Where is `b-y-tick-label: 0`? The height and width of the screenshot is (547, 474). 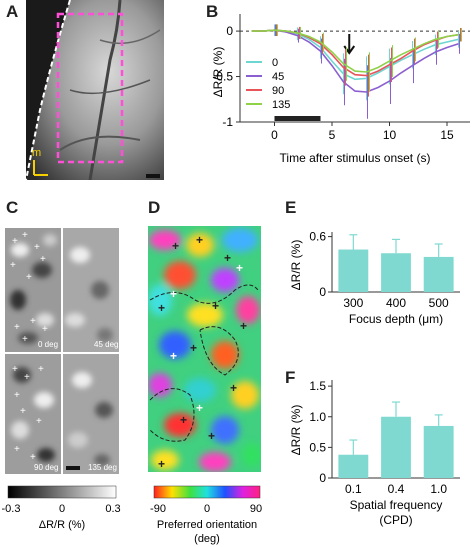 b-y-tick-label: 0 is located at coordinates (229, 31).